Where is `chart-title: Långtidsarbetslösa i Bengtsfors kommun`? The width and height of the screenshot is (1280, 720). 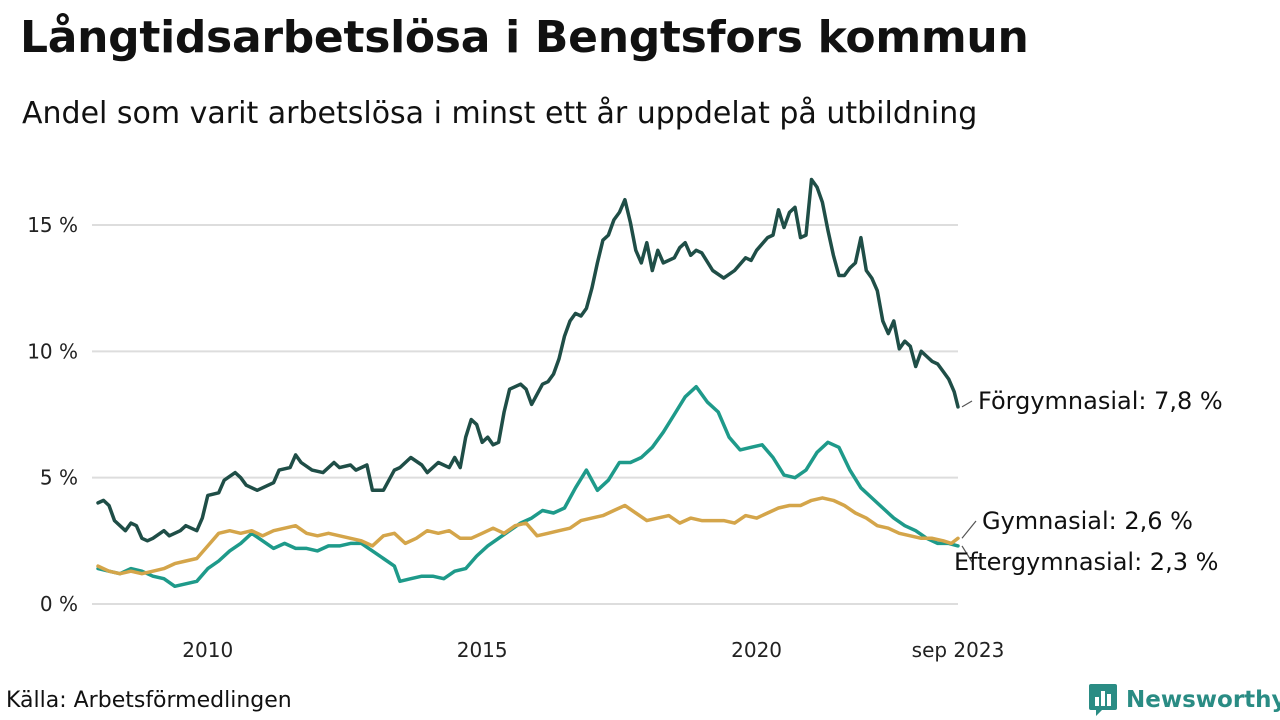
chart-title: Långtidsarbetslösa i Bengtsfors kommun is located at coordinates (524, 37).